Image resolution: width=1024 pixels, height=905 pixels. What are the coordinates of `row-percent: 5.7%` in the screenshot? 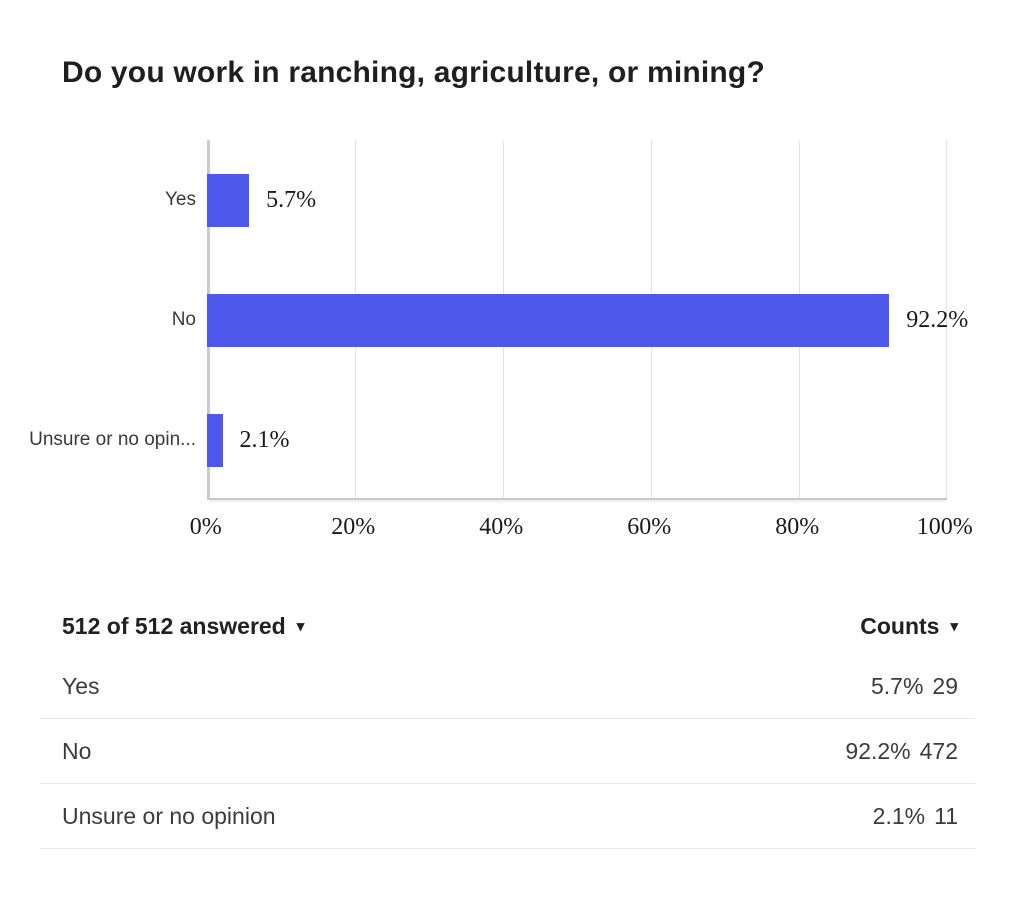 It's located at (897, 685).